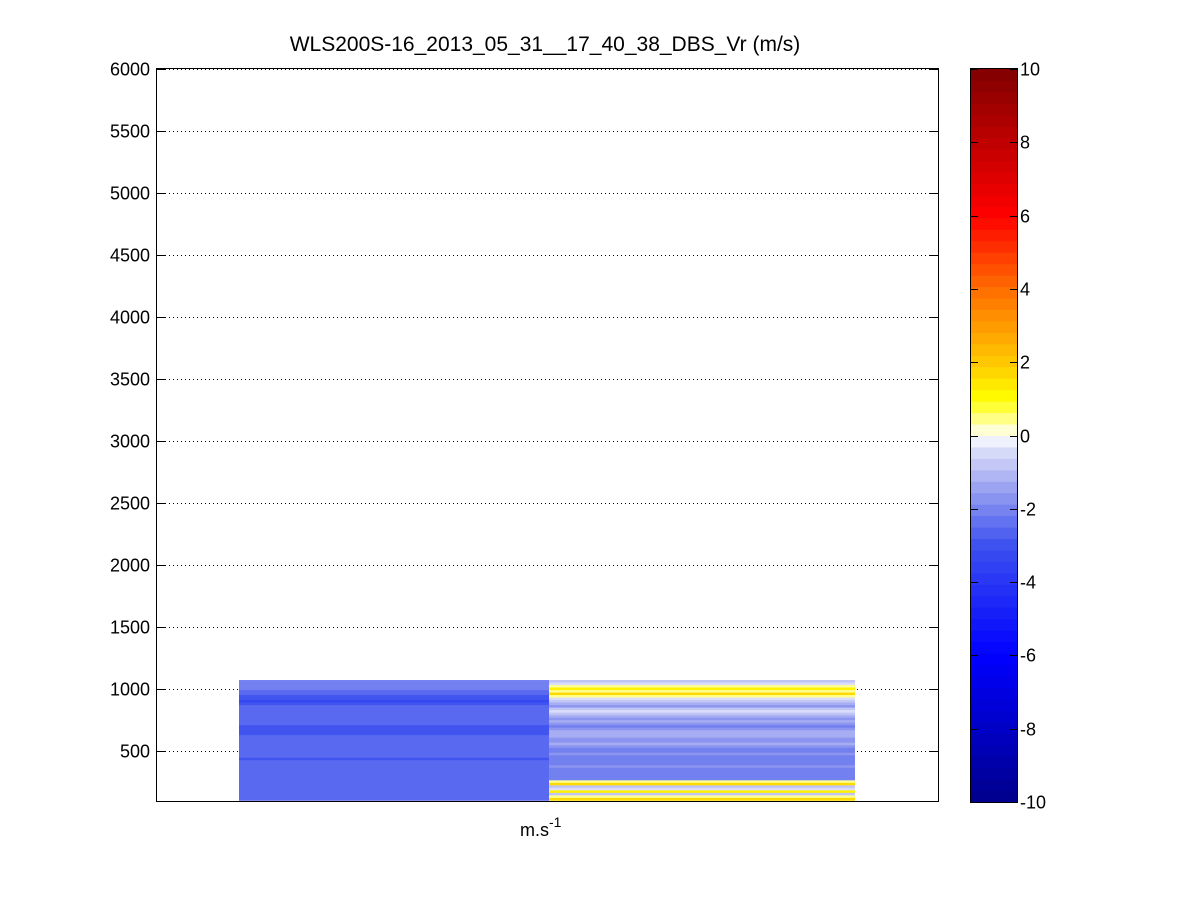 The image size is (1201, 901). I want to click on colorbar, so click(994, 436).